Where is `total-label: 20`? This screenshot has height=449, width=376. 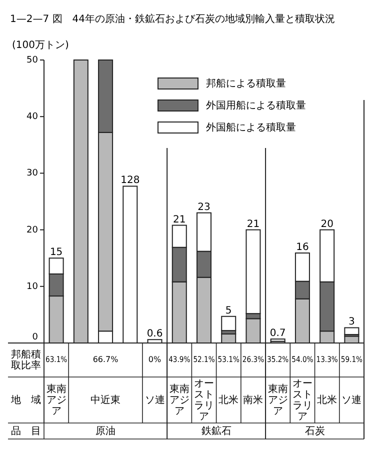
total-label: 20 is located at coordinates (327, 224).